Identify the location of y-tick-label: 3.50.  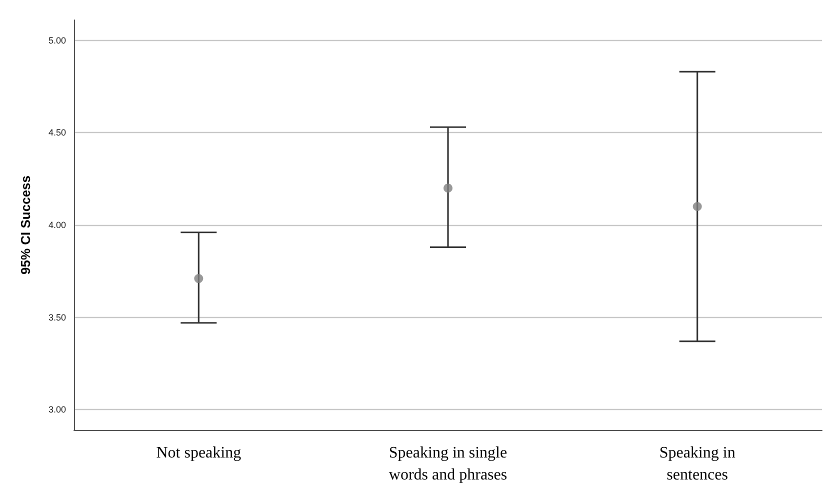
(57, 317).